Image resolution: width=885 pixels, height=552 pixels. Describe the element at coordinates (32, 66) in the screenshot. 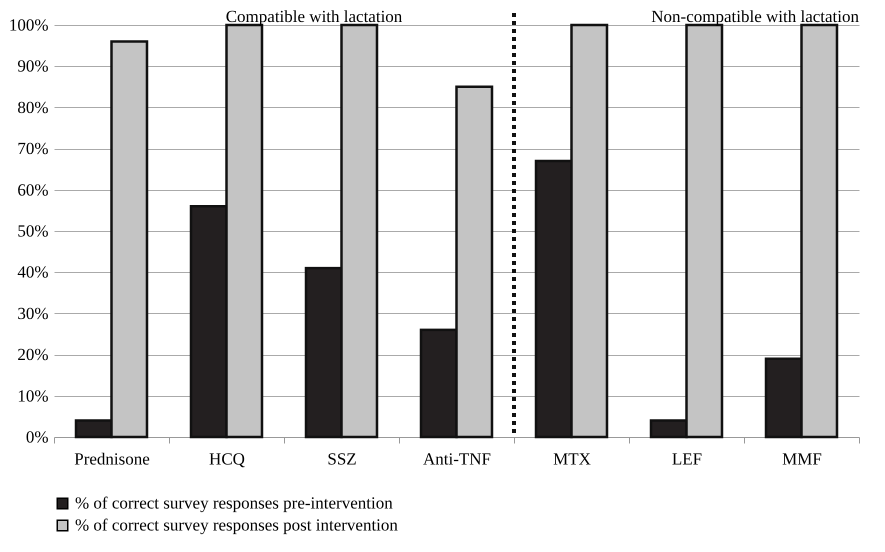

I see `y-tick-label: 90%` at that location.